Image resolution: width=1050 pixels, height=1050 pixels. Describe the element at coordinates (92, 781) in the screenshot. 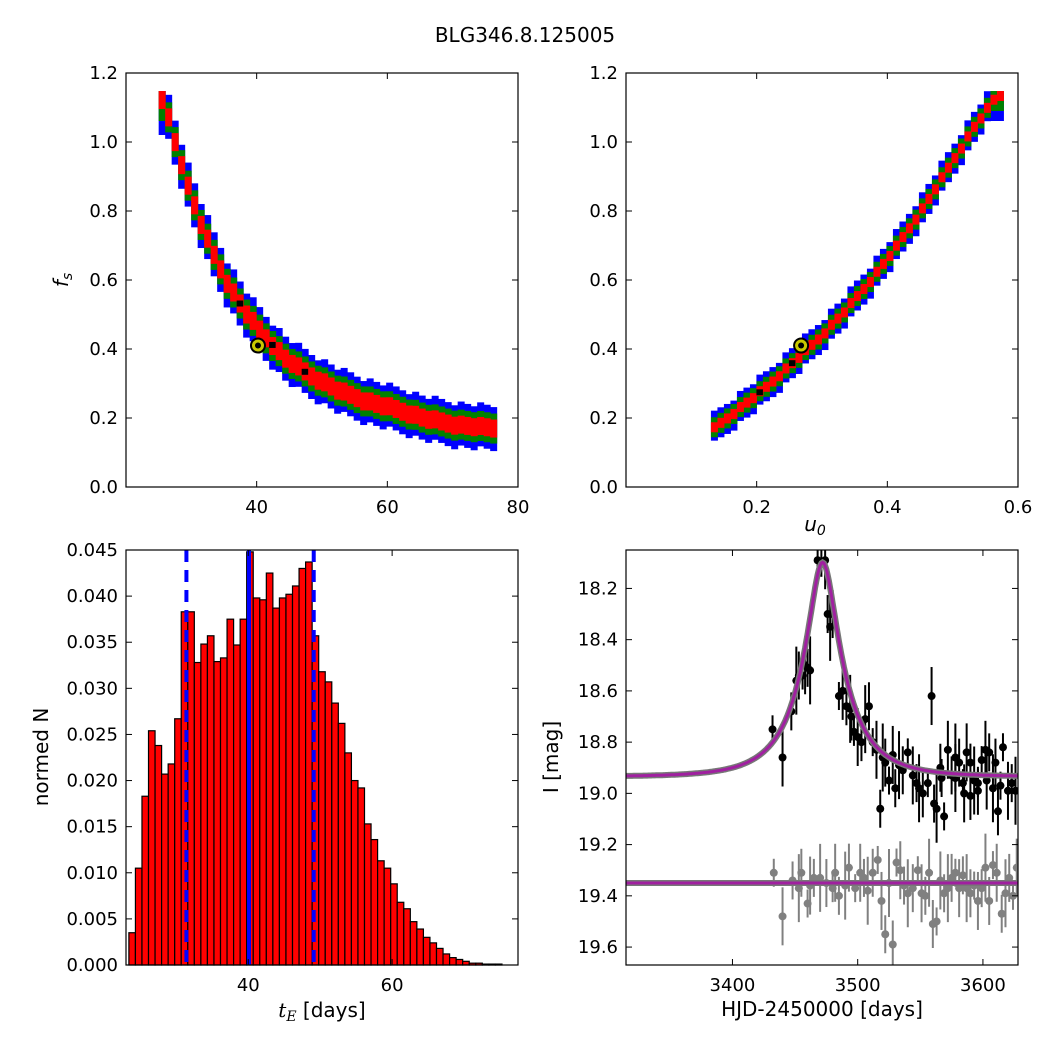

I see `p3-y-tick-label: 0.020` at that location.